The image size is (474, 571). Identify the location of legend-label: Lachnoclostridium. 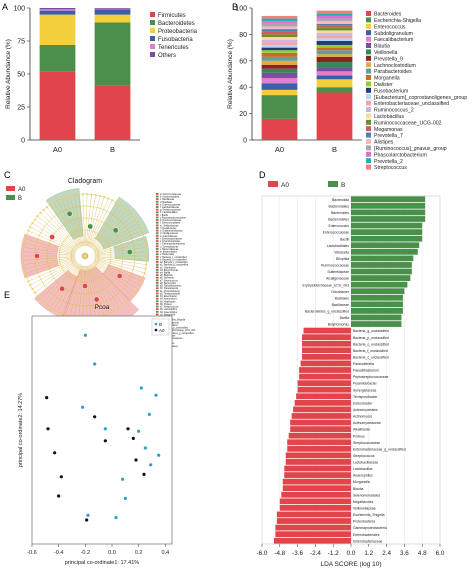
(395, 66).